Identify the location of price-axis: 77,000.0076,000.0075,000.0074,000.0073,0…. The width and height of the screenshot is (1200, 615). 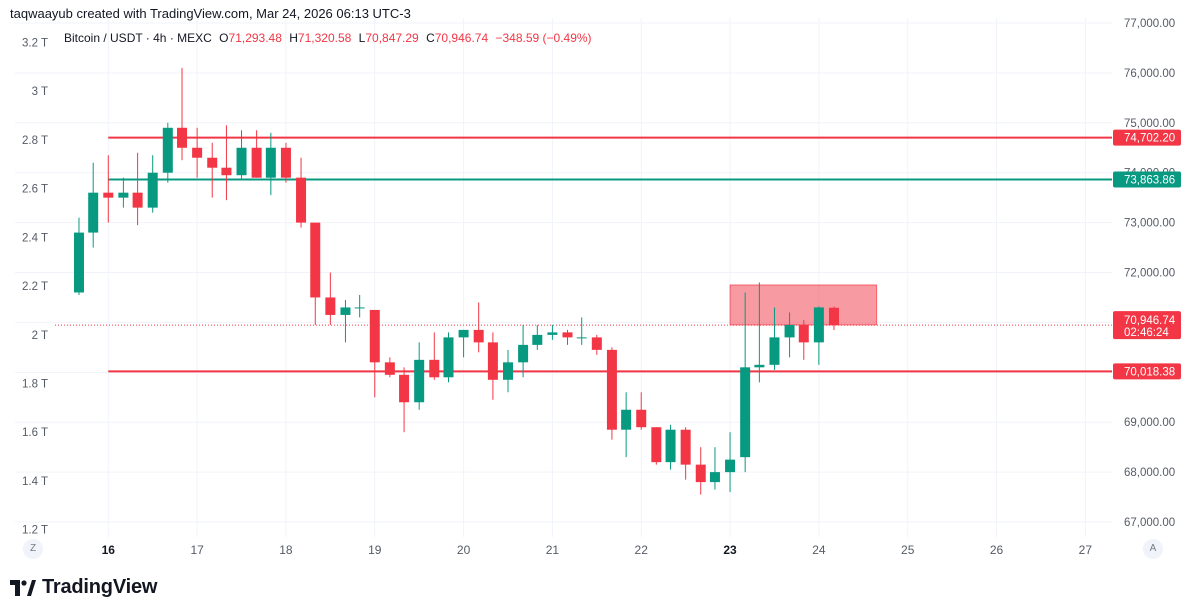
(1149, 273).